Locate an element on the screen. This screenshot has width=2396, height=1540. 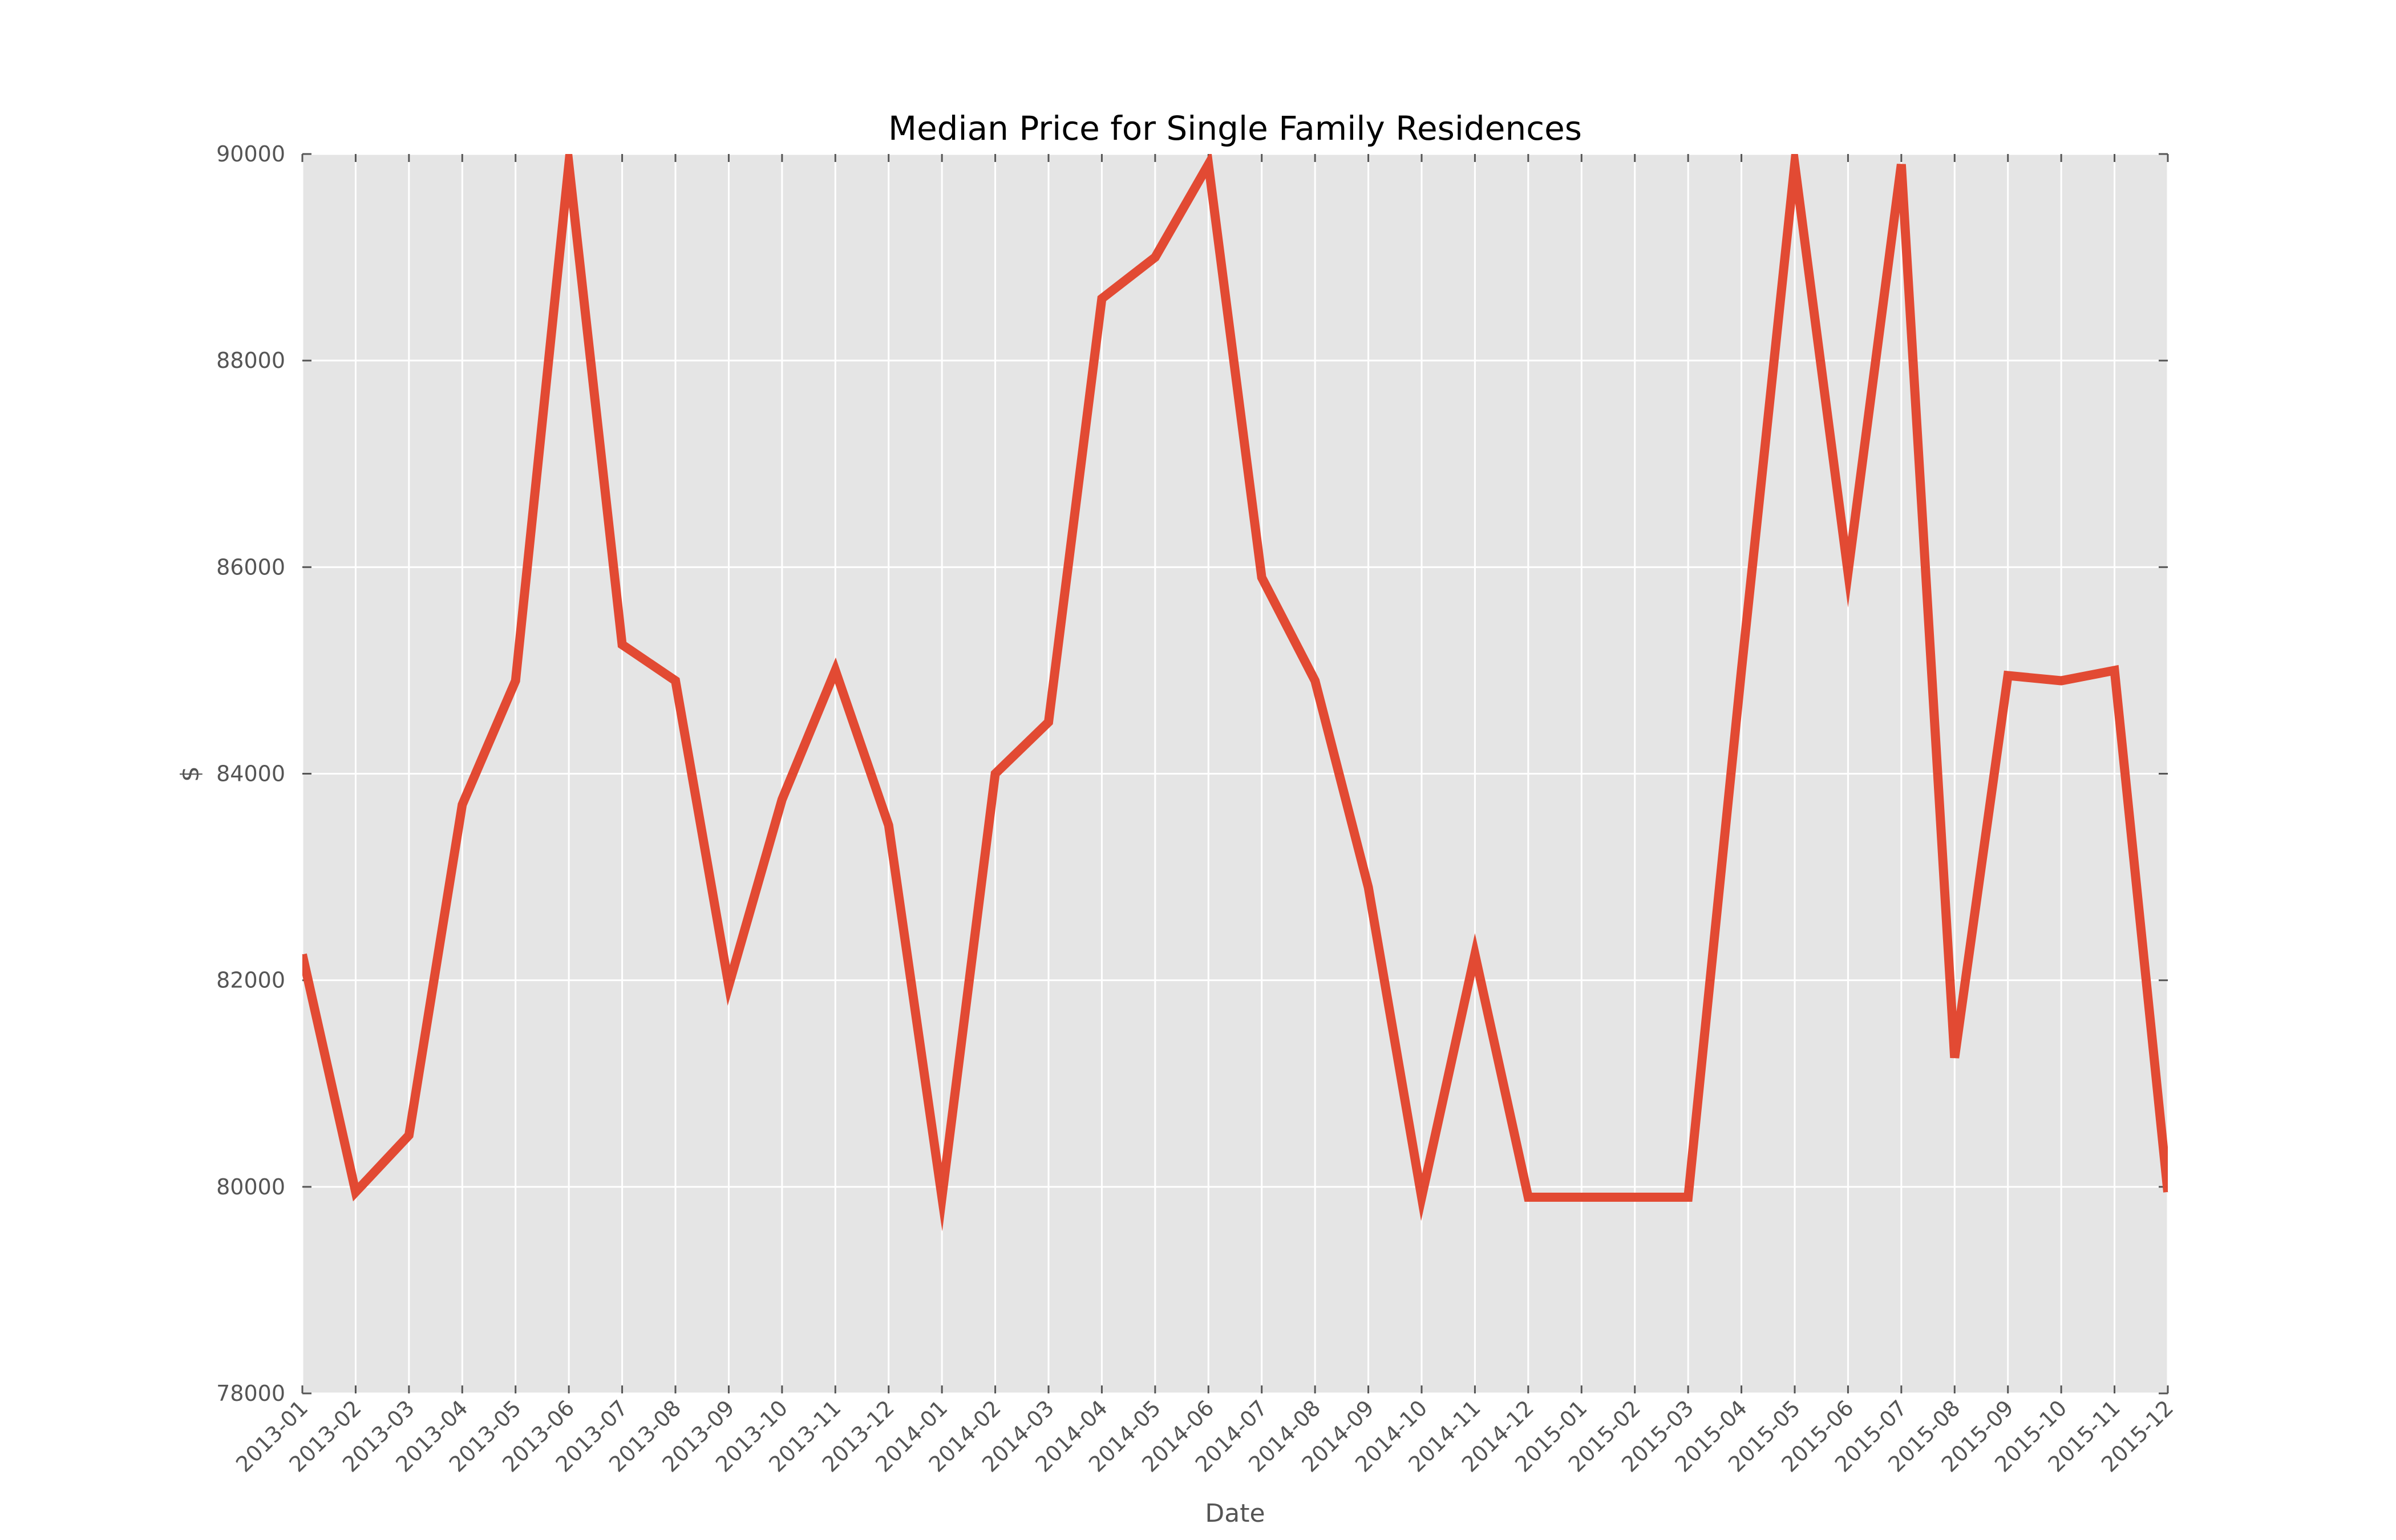
y-tick-label: 86000 is located at coordinates (250, 567).